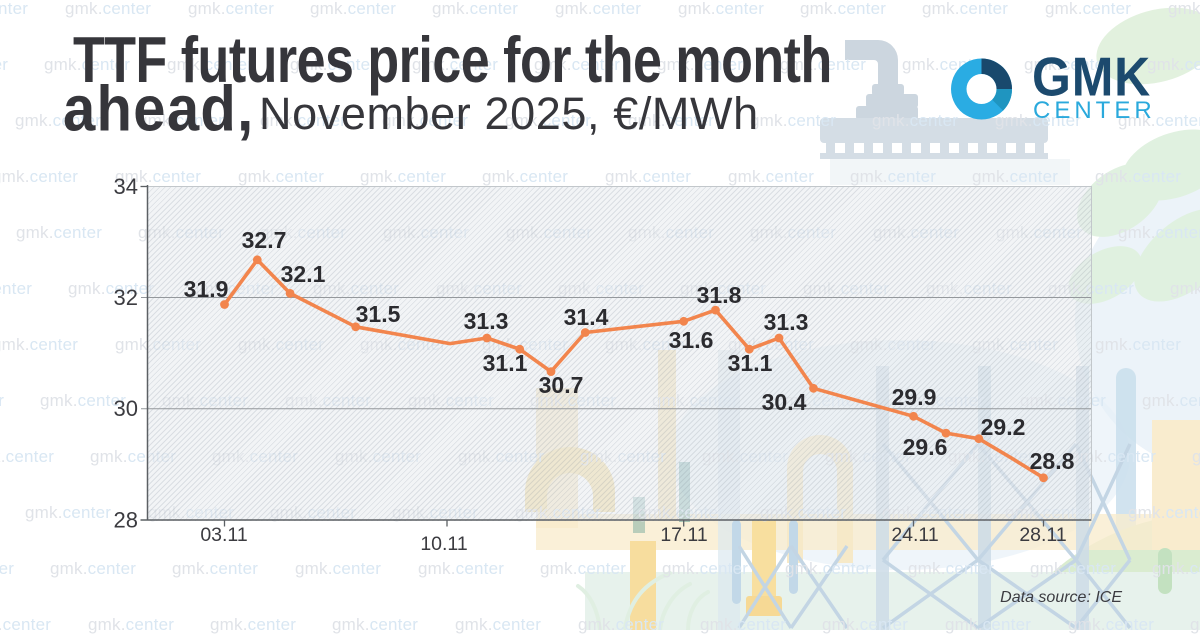 The image size is (1200, 635). Describe the element at coordinates (914, 535) in the screenshot. I see `svg-text: 24.11` at that location.